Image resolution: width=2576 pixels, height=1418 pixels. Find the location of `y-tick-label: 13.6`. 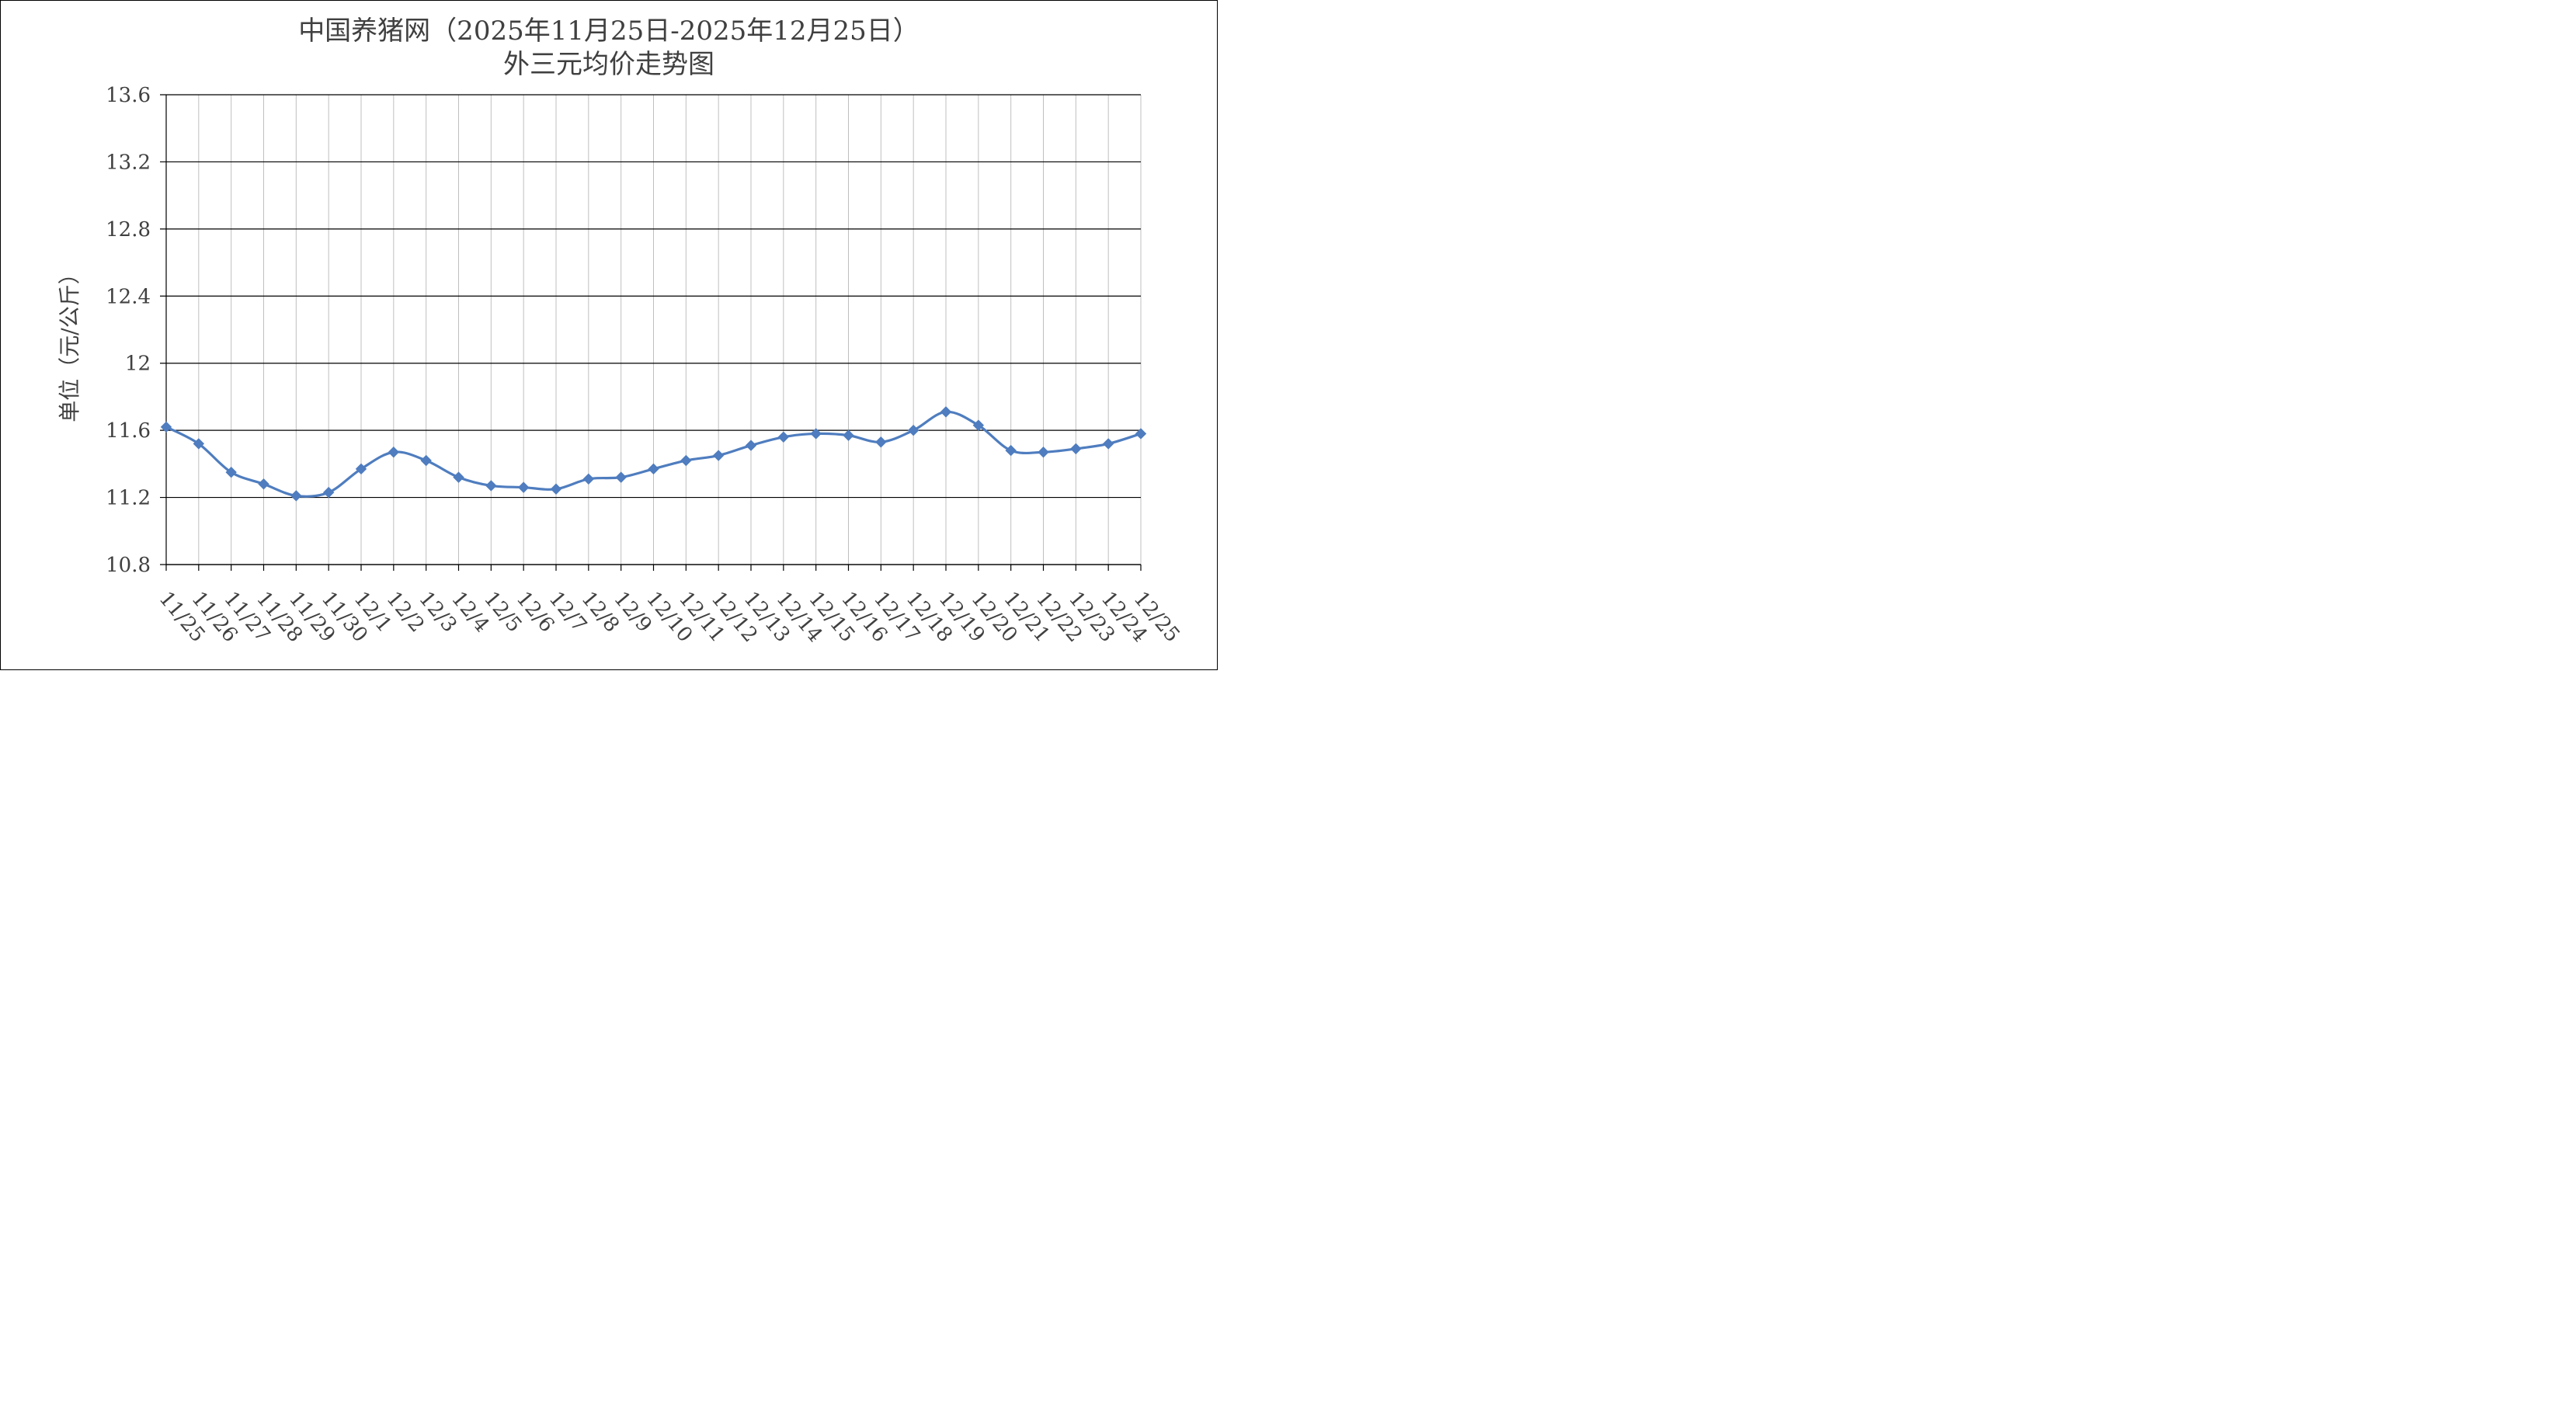

y-tick-label: 13.6 is located at coordinates (128, 95).